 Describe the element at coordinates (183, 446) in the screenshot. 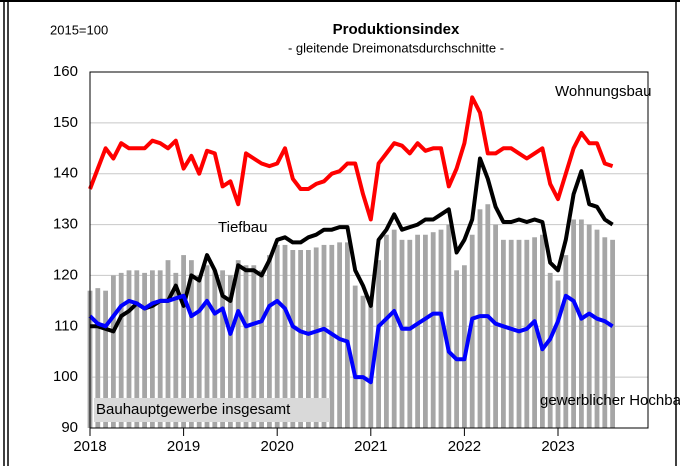

I see `x-tick-label: 2019` at that location.